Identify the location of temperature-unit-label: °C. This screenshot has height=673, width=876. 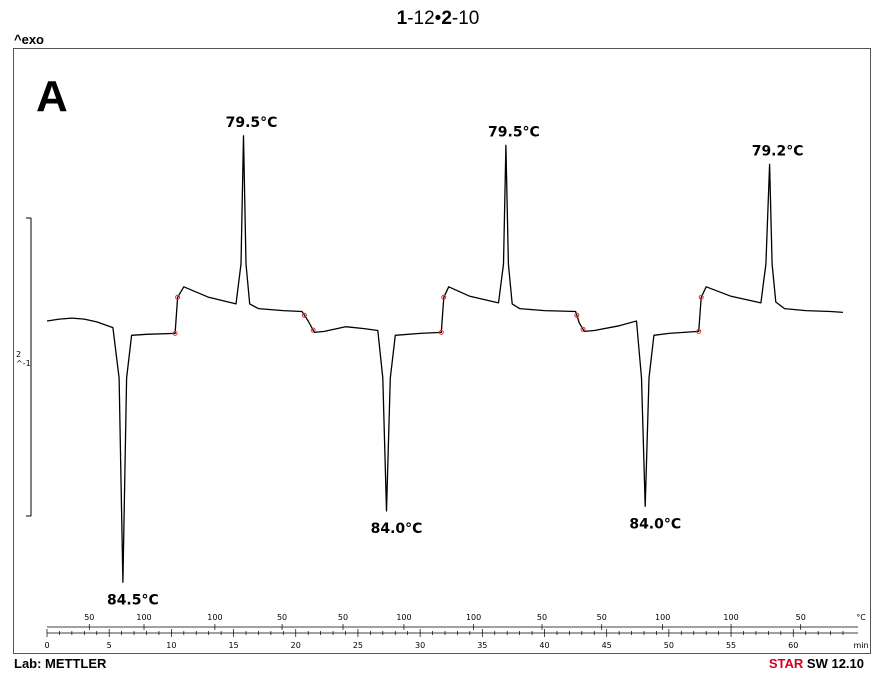
(861, 617).